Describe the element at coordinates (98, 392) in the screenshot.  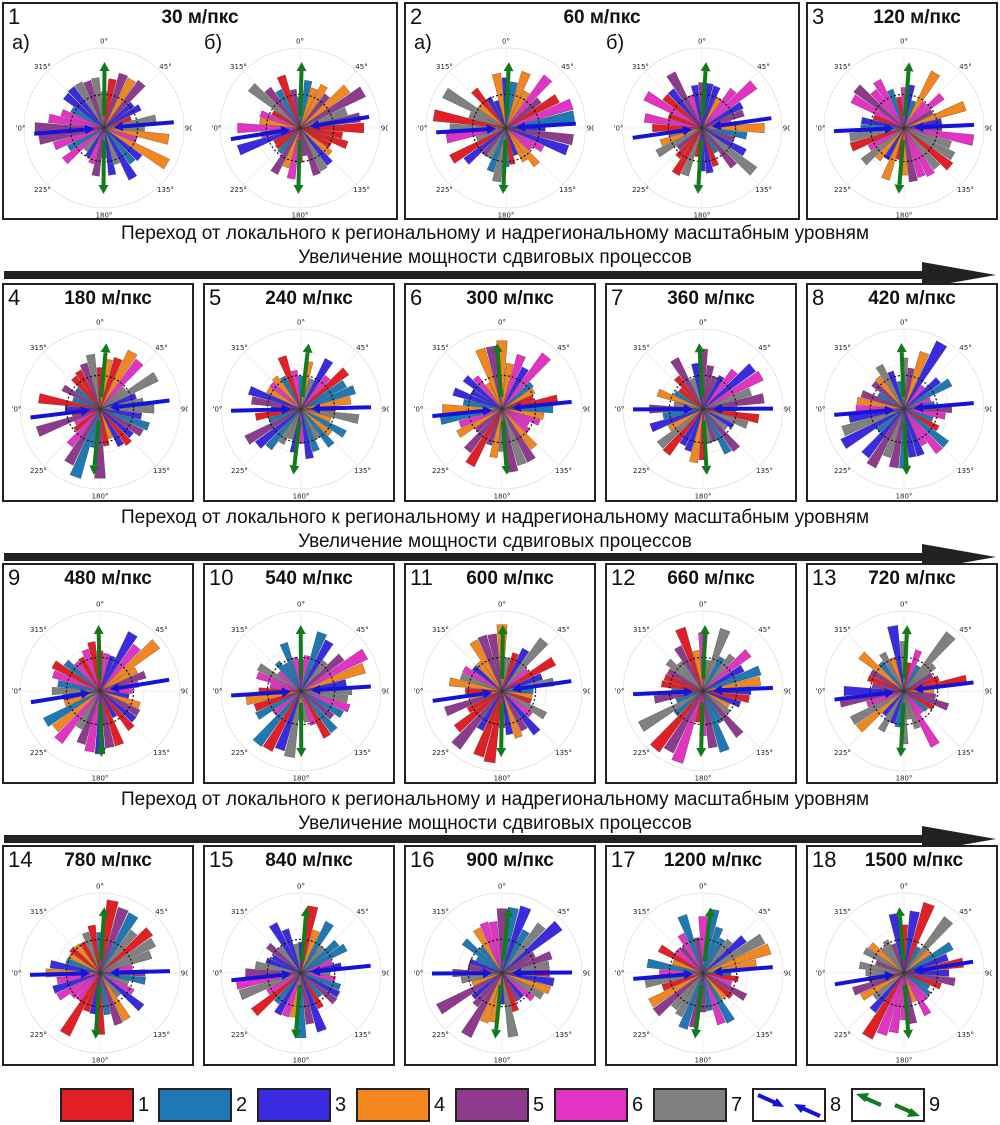
I see `panel-4: 4 180 м/пкс 0°45°90°135°180°225°270°315°` at that location.